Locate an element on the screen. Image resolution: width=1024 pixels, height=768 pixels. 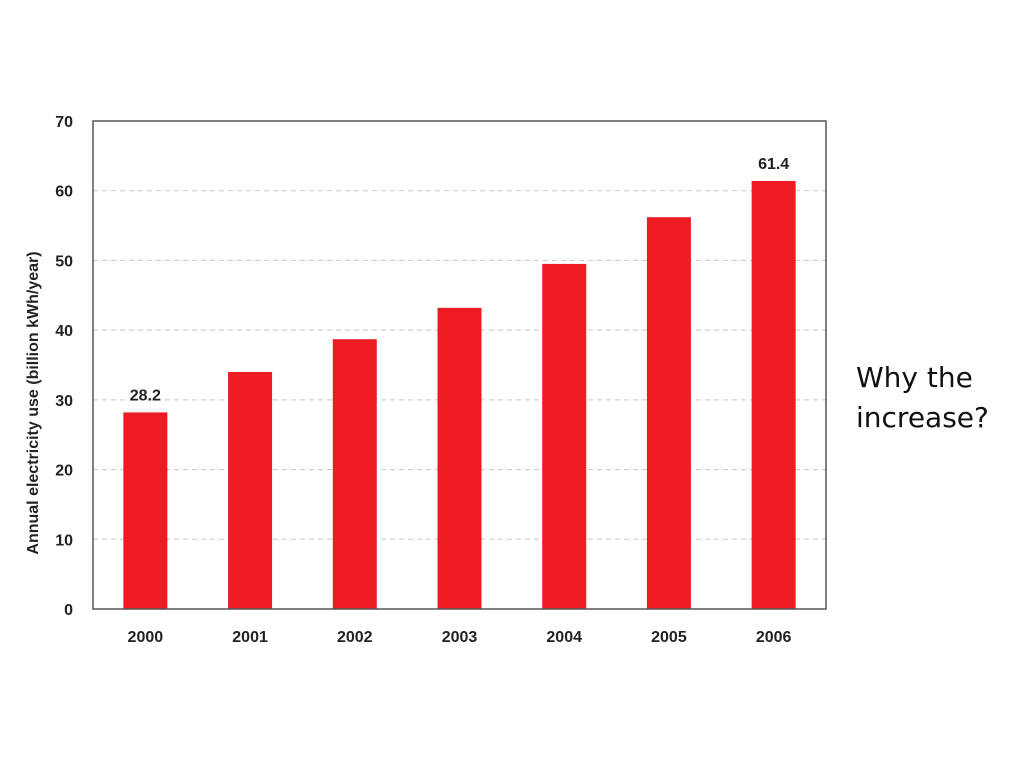
y-tick-label: 40 is located at coordinates (64, 331).